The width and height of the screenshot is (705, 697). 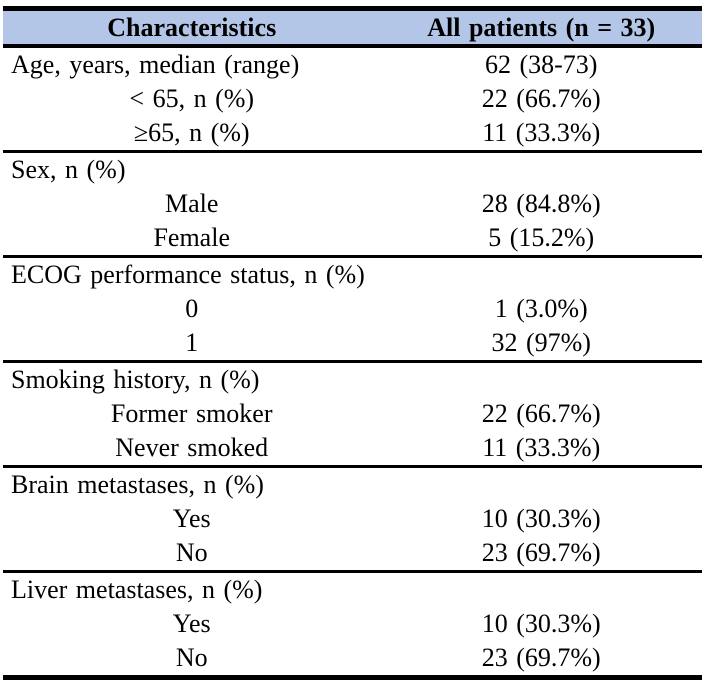 What do you see at coordinates (541, 203) in the screenshot?
I see `value-cell: 28 (84.8%)` at bounding box center [541, 203].